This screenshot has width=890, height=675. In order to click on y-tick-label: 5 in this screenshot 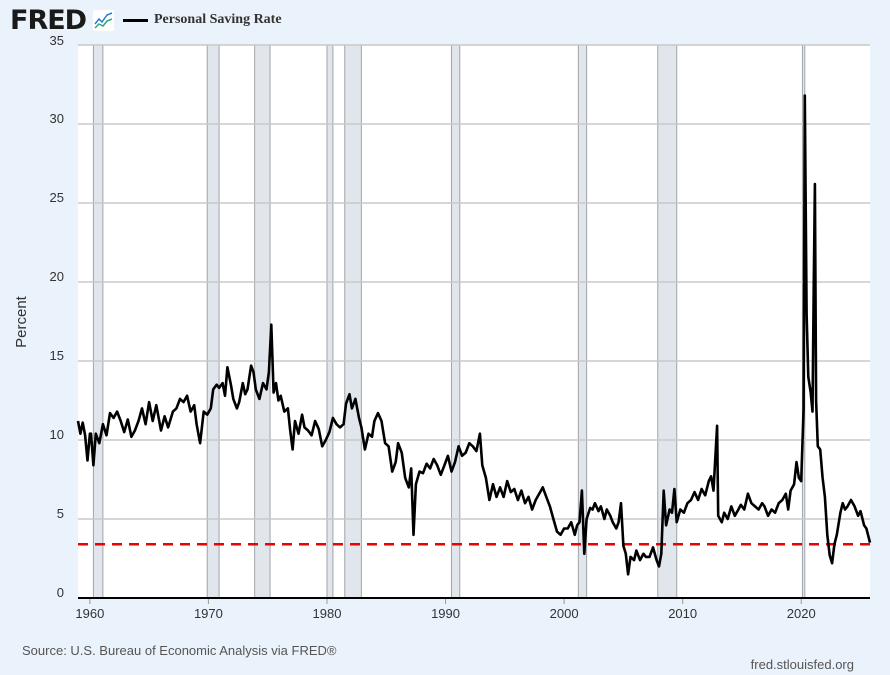, I will do `click(60, 513)`.